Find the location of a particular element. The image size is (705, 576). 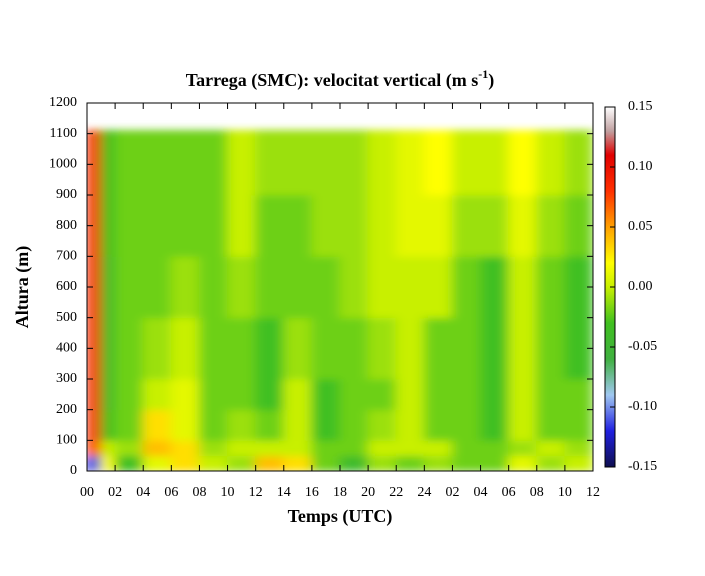

y-tick-label: 1000 is located at coordinates (63, 164).